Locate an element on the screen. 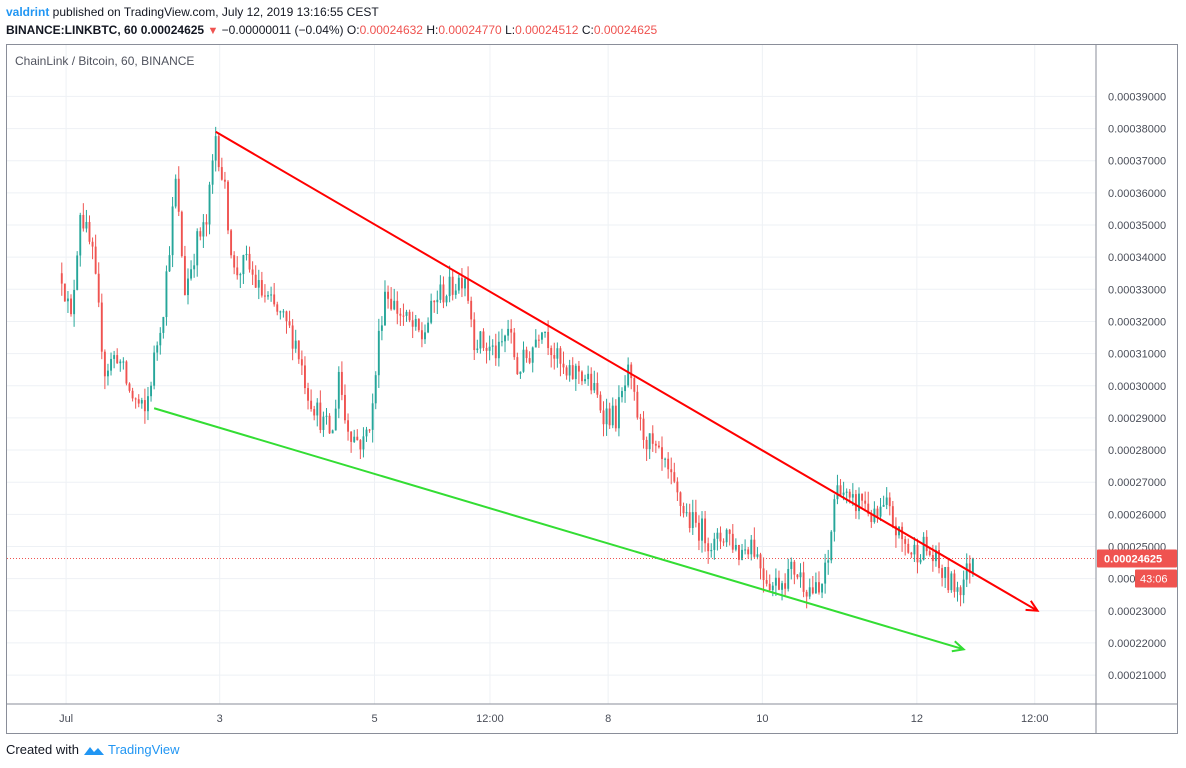 The height and width of the screenshot is (768, 1186). tradingview-logo-icon is located at coordinates (93, 751).